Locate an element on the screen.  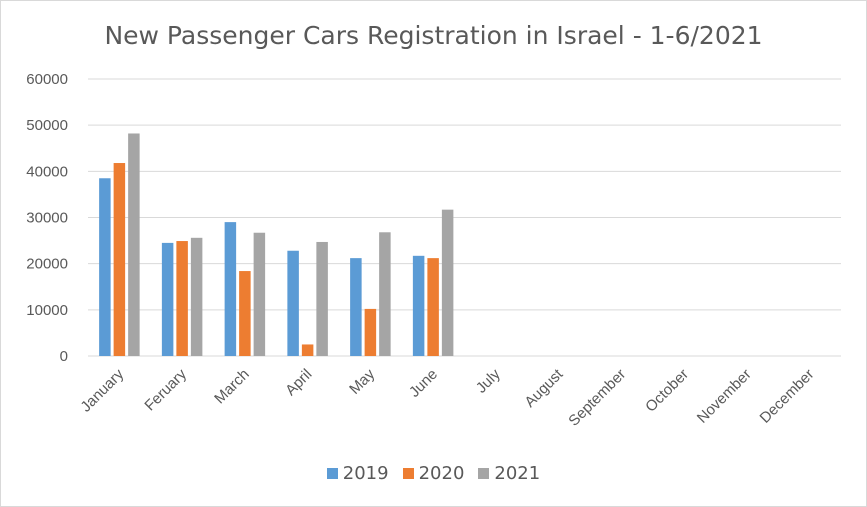
x-tick-label: May is located at coordinates (362, 381).